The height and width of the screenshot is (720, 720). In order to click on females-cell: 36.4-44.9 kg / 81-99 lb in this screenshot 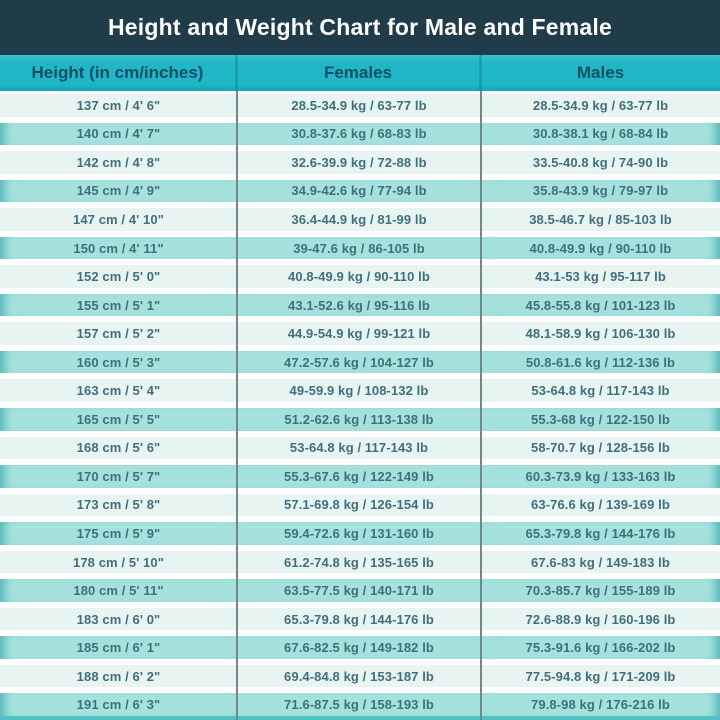, I will do `click(359, 219)`.